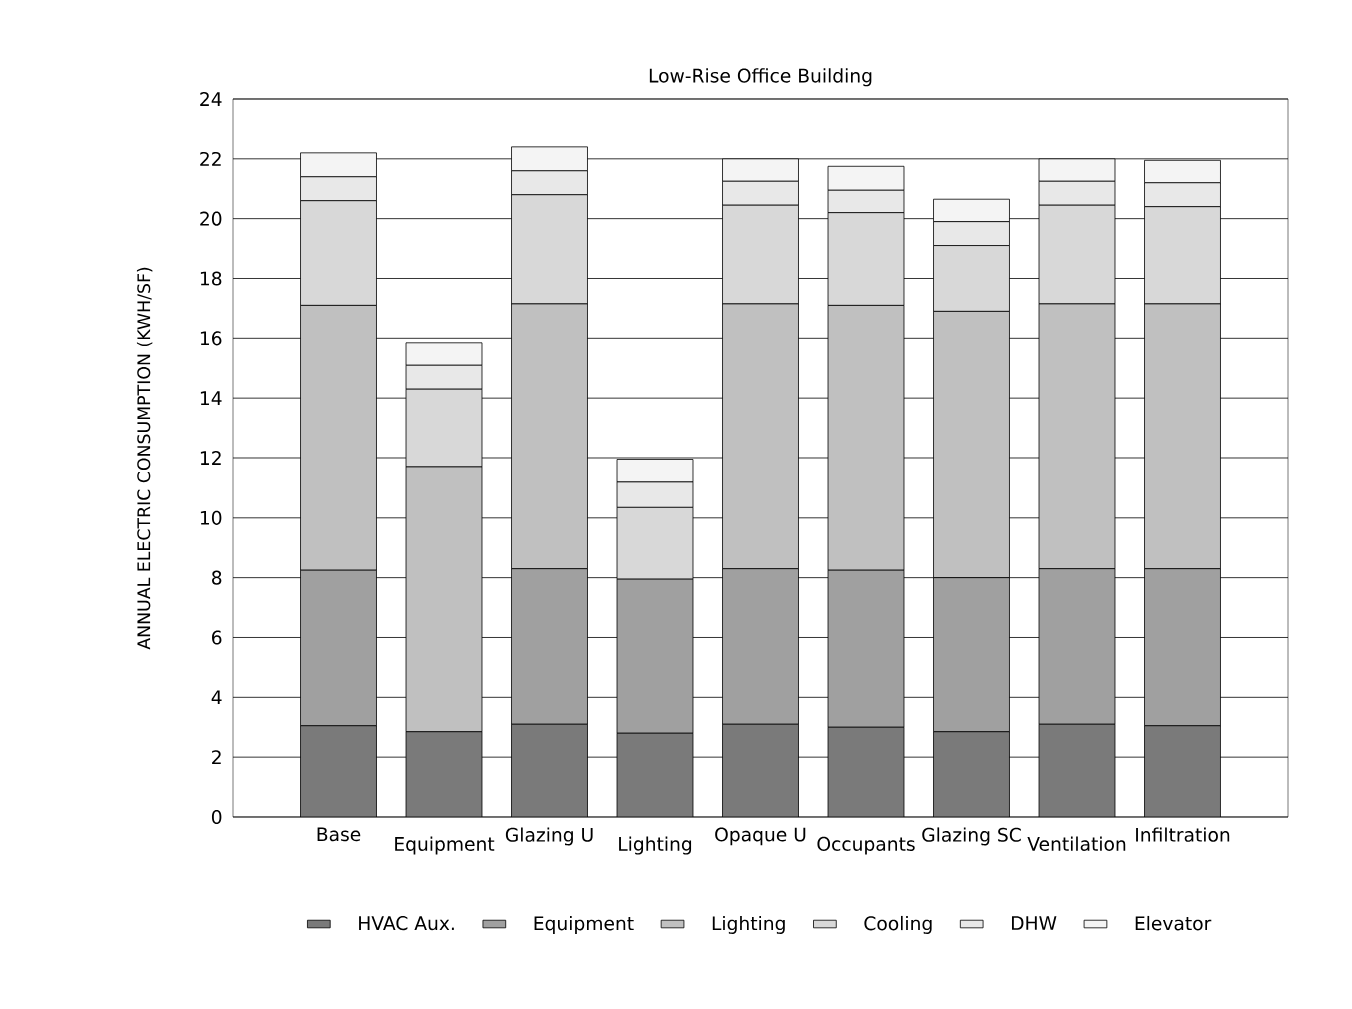  Describe the element at coordinates (216, 817) in the screenshot. I see `y-tick-label: 0` at that location.